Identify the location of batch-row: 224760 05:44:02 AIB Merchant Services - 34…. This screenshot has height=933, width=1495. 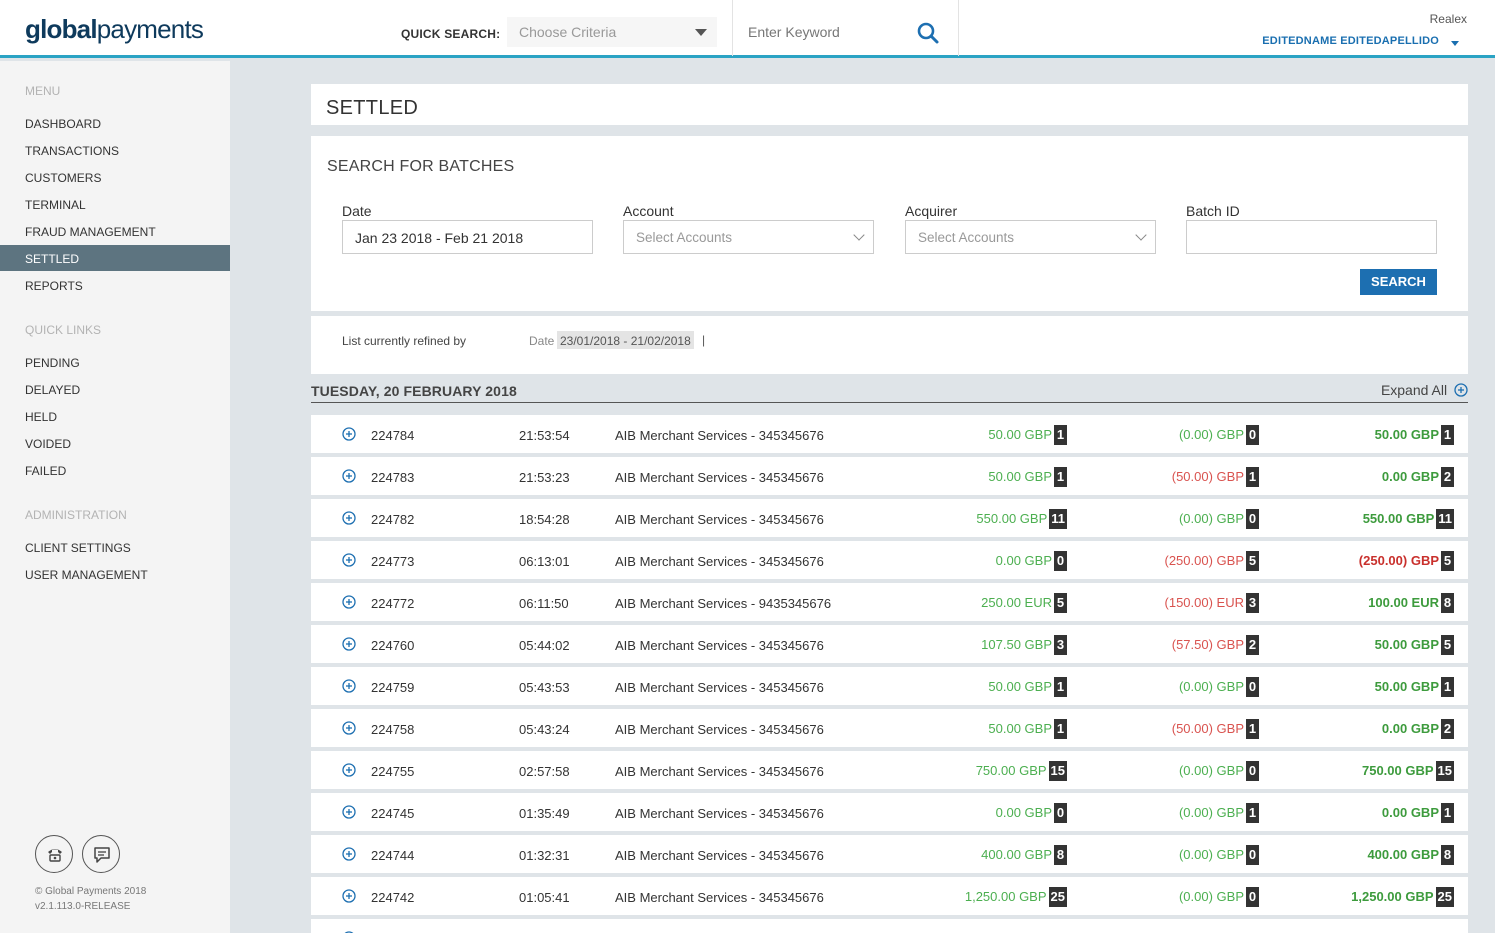
(889, 644).